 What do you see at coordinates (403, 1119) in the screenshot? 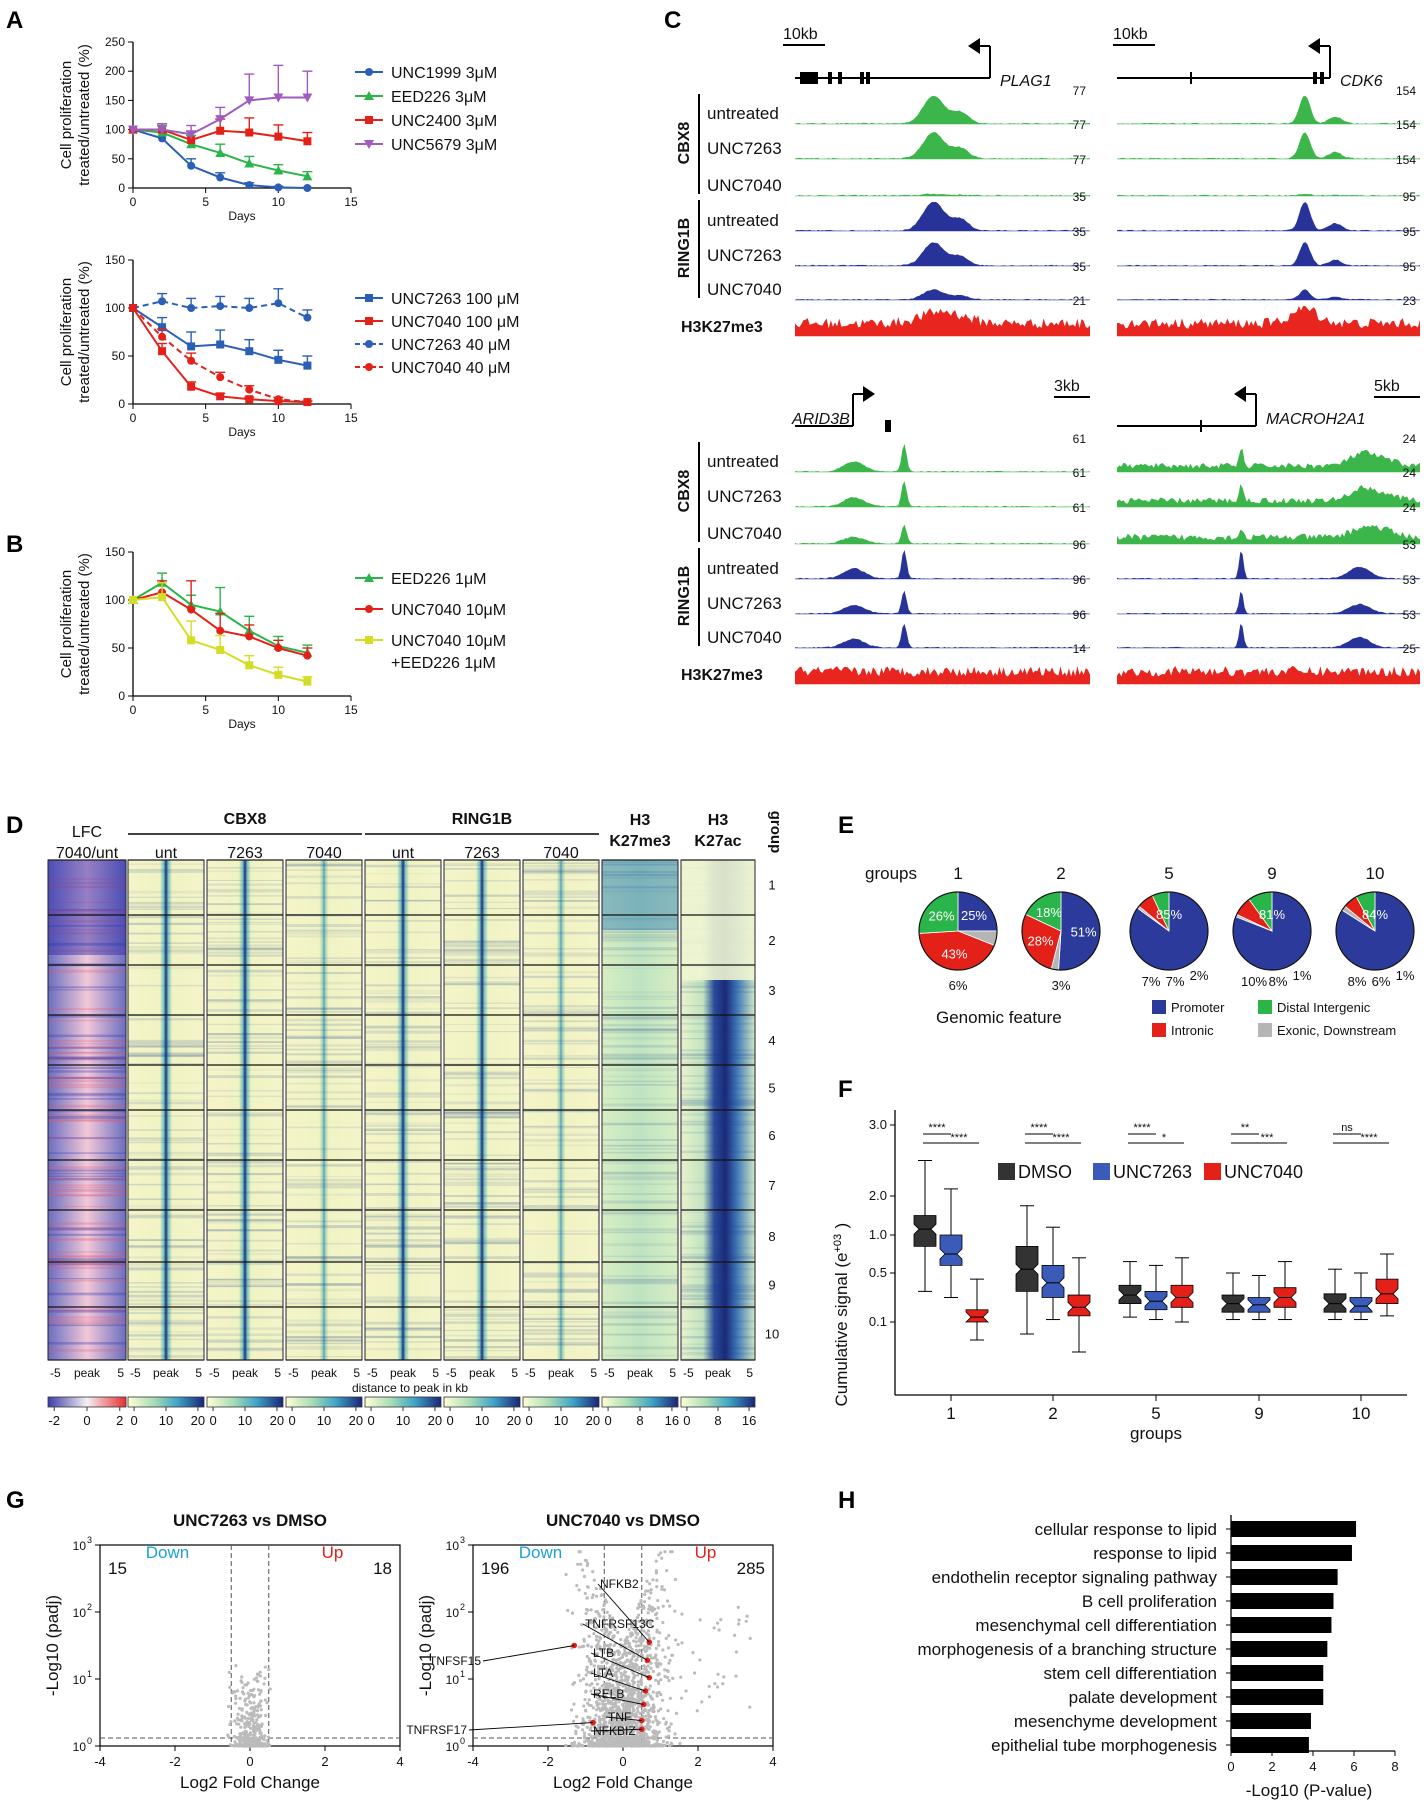
I see `heatmap-column-4: -5 peak 5` at bounding box center [403, 1119].